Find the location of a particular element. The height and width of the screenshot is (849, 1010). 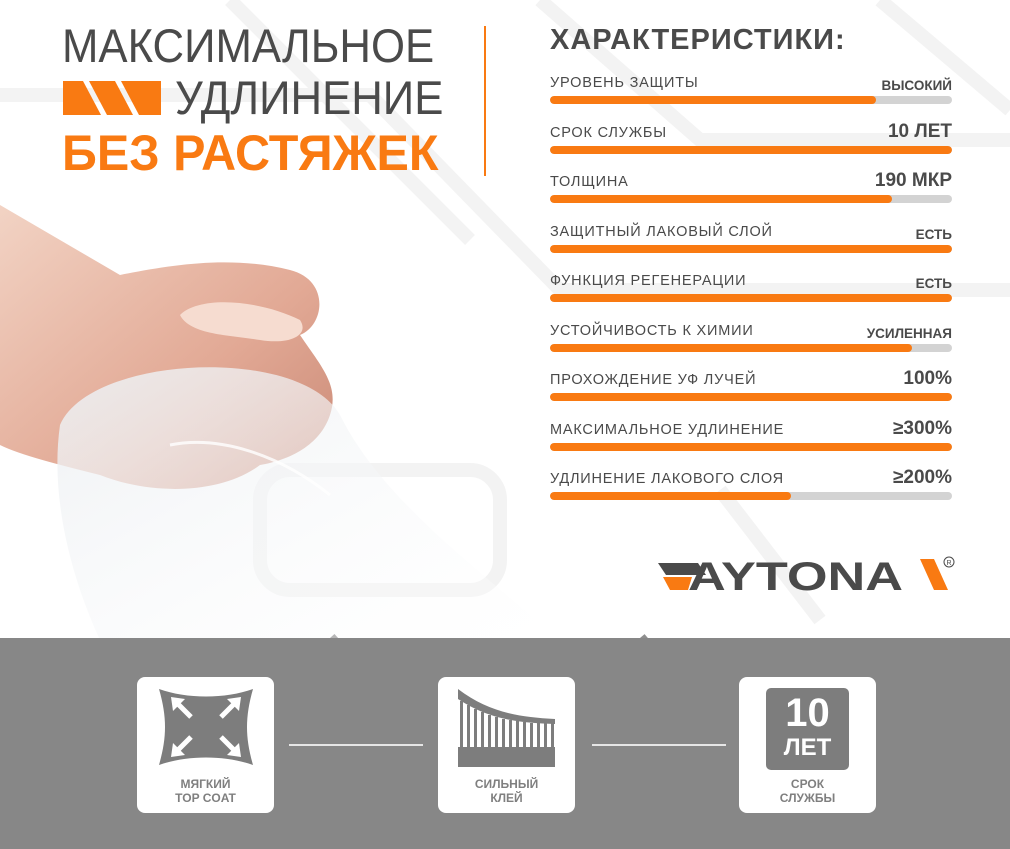

spec-value: ВЫСОКИЙ is located at coordinates (916, 85).